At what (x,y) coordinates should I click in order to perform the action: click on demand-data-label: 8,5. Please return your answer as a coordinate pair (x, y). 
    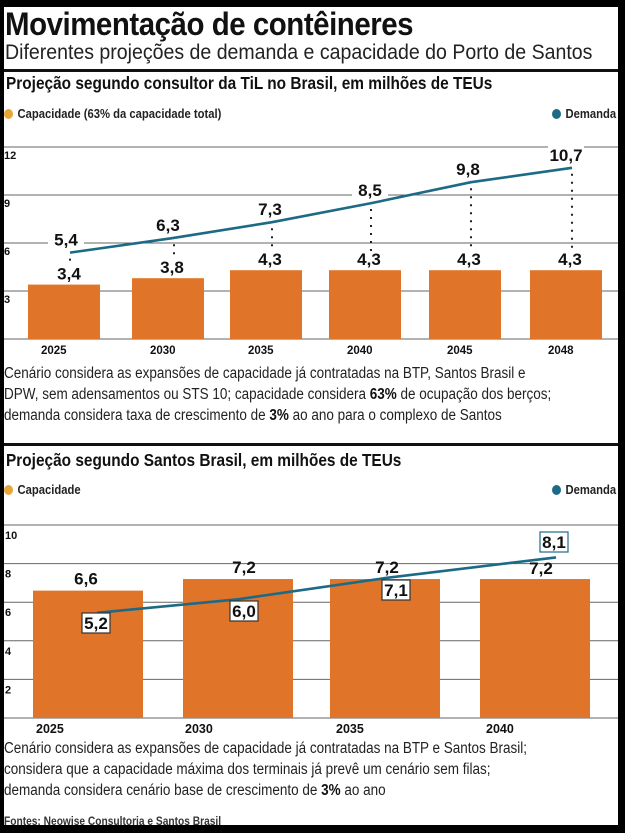
    Looking at the image, I should click on (370, 190).